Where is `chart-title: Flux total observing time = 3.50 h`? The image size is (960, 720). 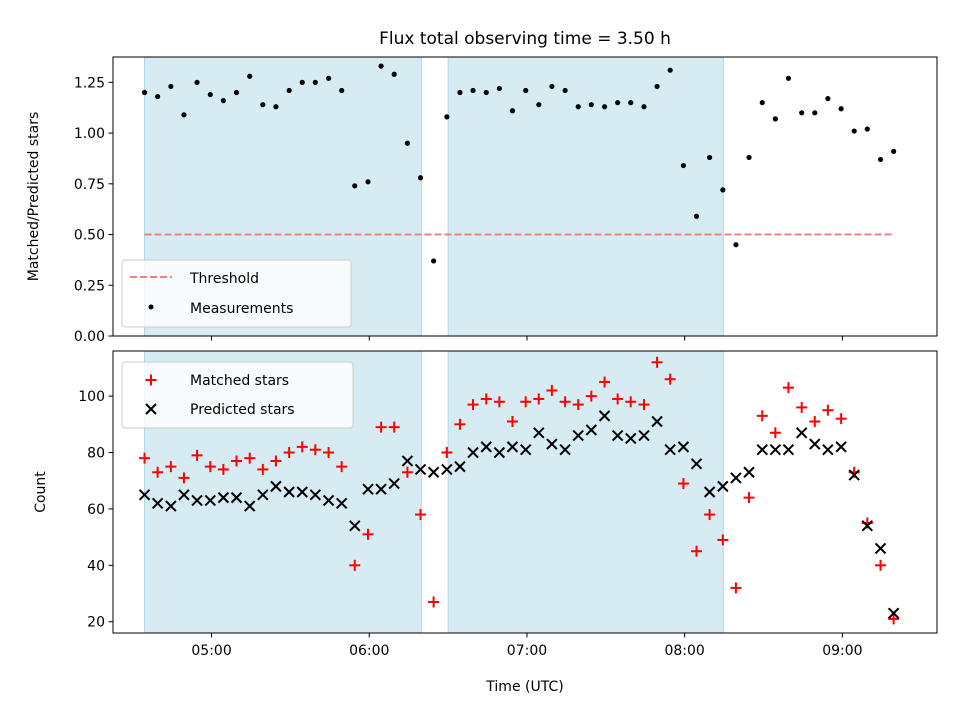 chart-title: Flux total observing time = 3.50 h is located at coordinates (525, 39).